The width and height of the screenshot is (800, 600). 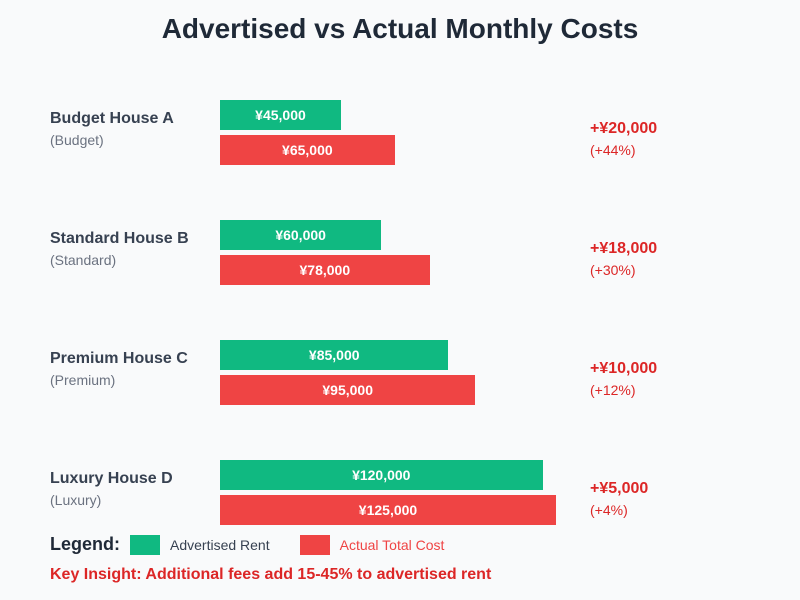 What do you see at coordinates (76, 500) in the screenshot?
I see `category-tier: (Luxury)` at bounding box center [76, 500].